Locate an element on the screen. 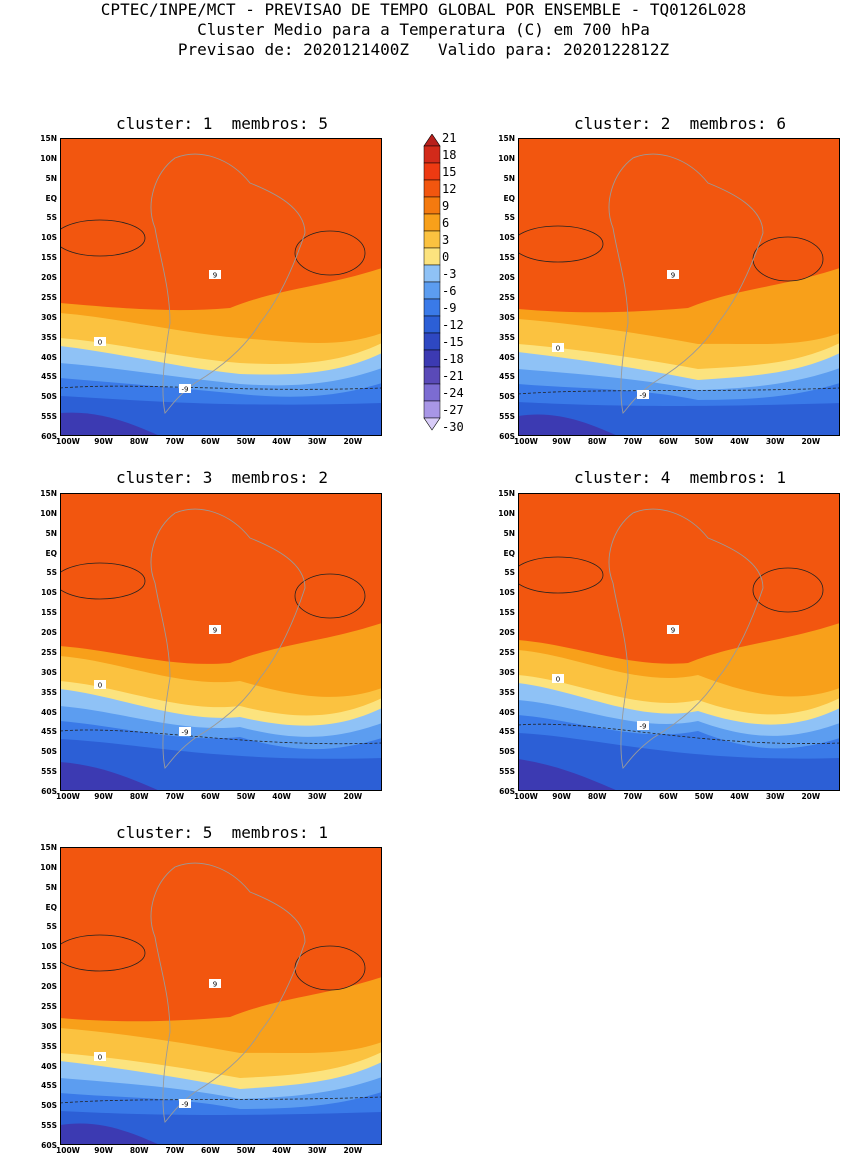 The height and width of the screenshot is (1157, 847). coastline is located at coordinates (686, 283).